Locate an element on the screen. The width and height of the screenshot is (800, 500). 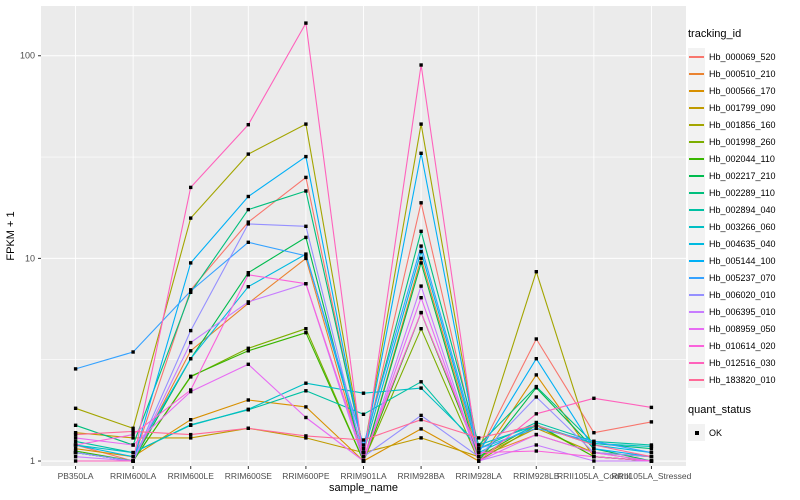
legend-label: Hb_010614_020 is located at coordinates (742, 345).